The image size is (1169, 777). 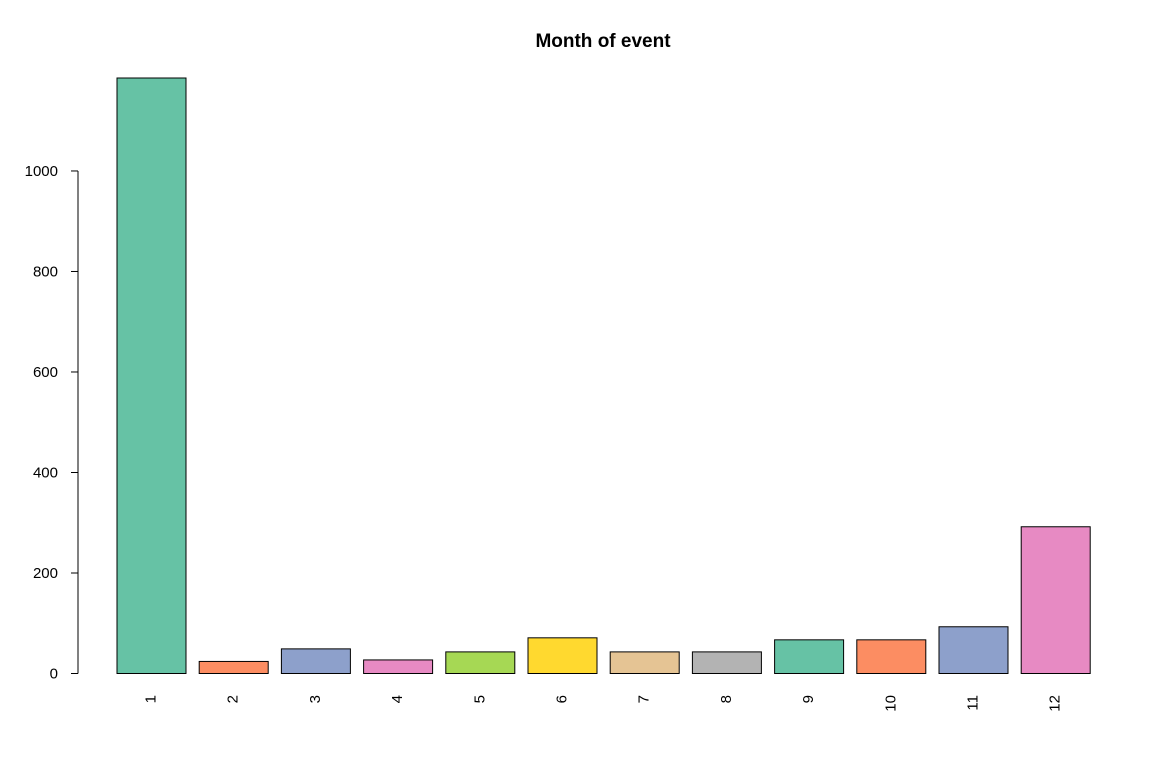 I want to click on x-tick-label: 10, so click(x=890, y=703).